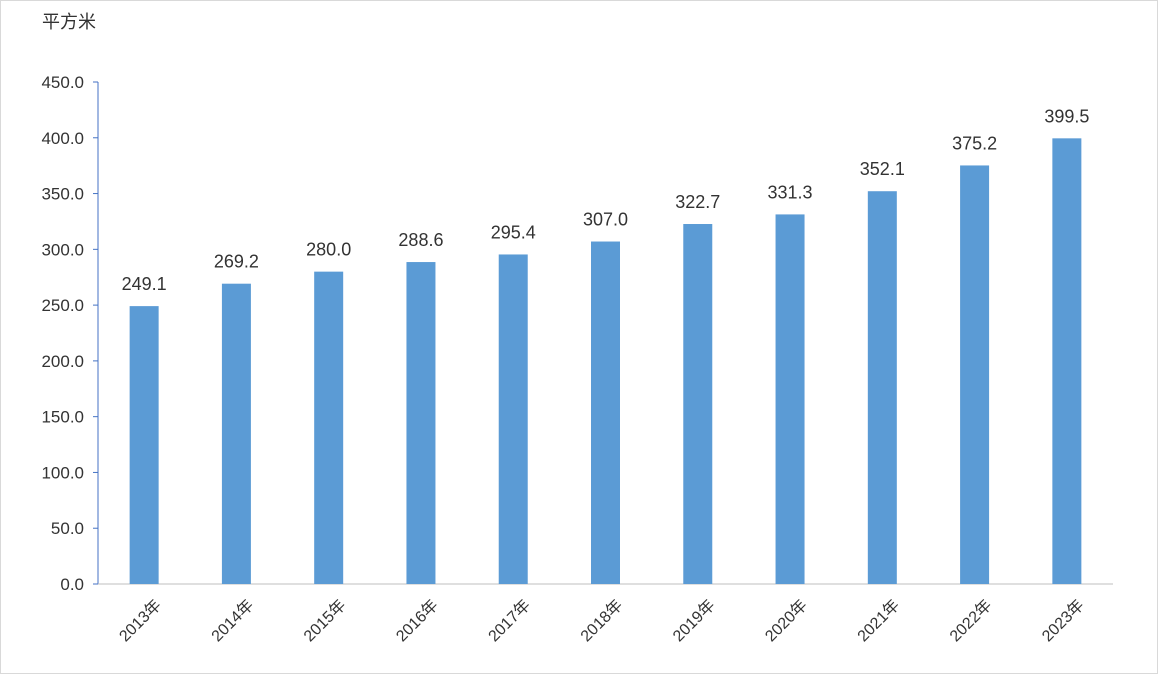 The height and width of the screenshot is (674, 1158). I want to click on data-label: 288.6, so click(420, 240).